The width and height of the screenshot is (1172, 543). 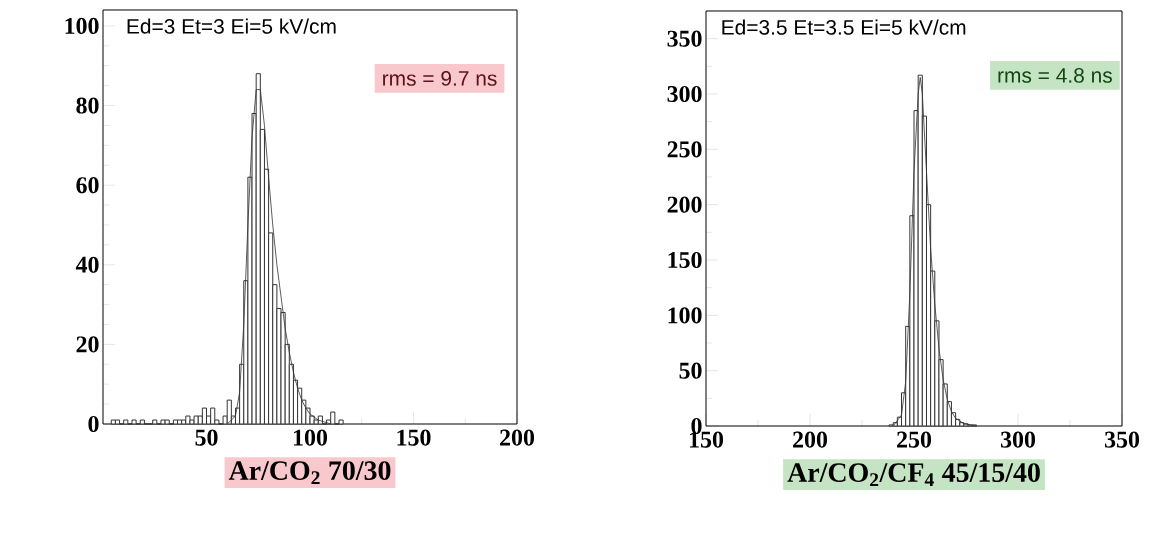 What do you see at coordinates (914, 439) in the screenshot?
I see `x-tick-label: 250` at bounding box center [914, 439].